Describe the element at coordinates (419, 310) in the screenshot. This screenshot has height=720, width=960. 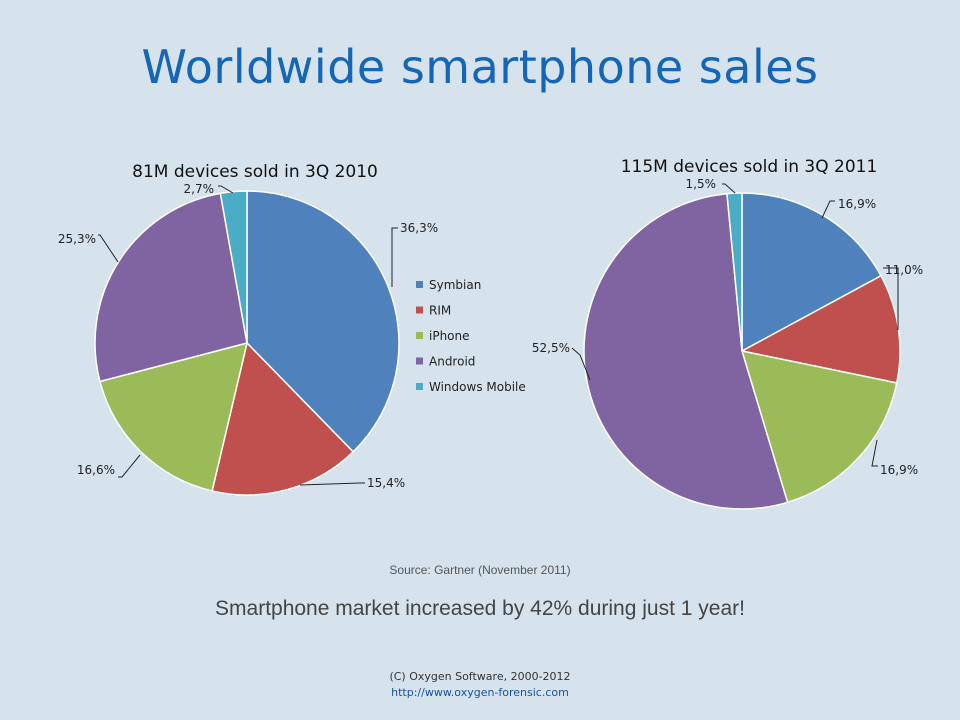
I see `legend-swatch-rim` at that location.